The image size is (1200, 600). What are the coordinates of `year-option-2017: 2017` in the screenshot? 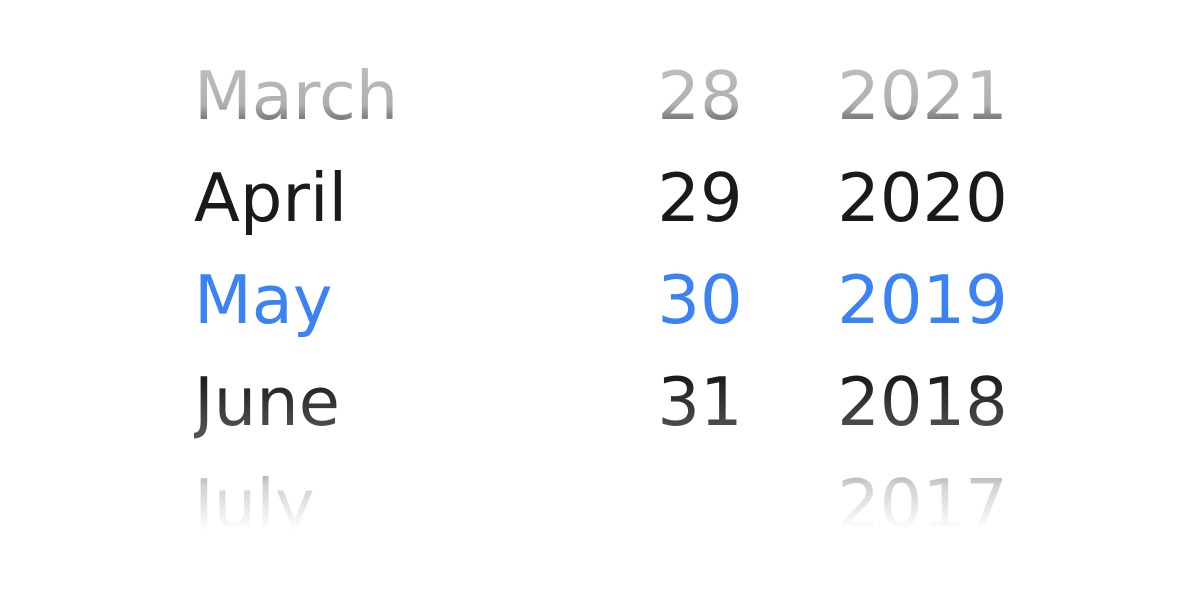 It's located at (922, 504).